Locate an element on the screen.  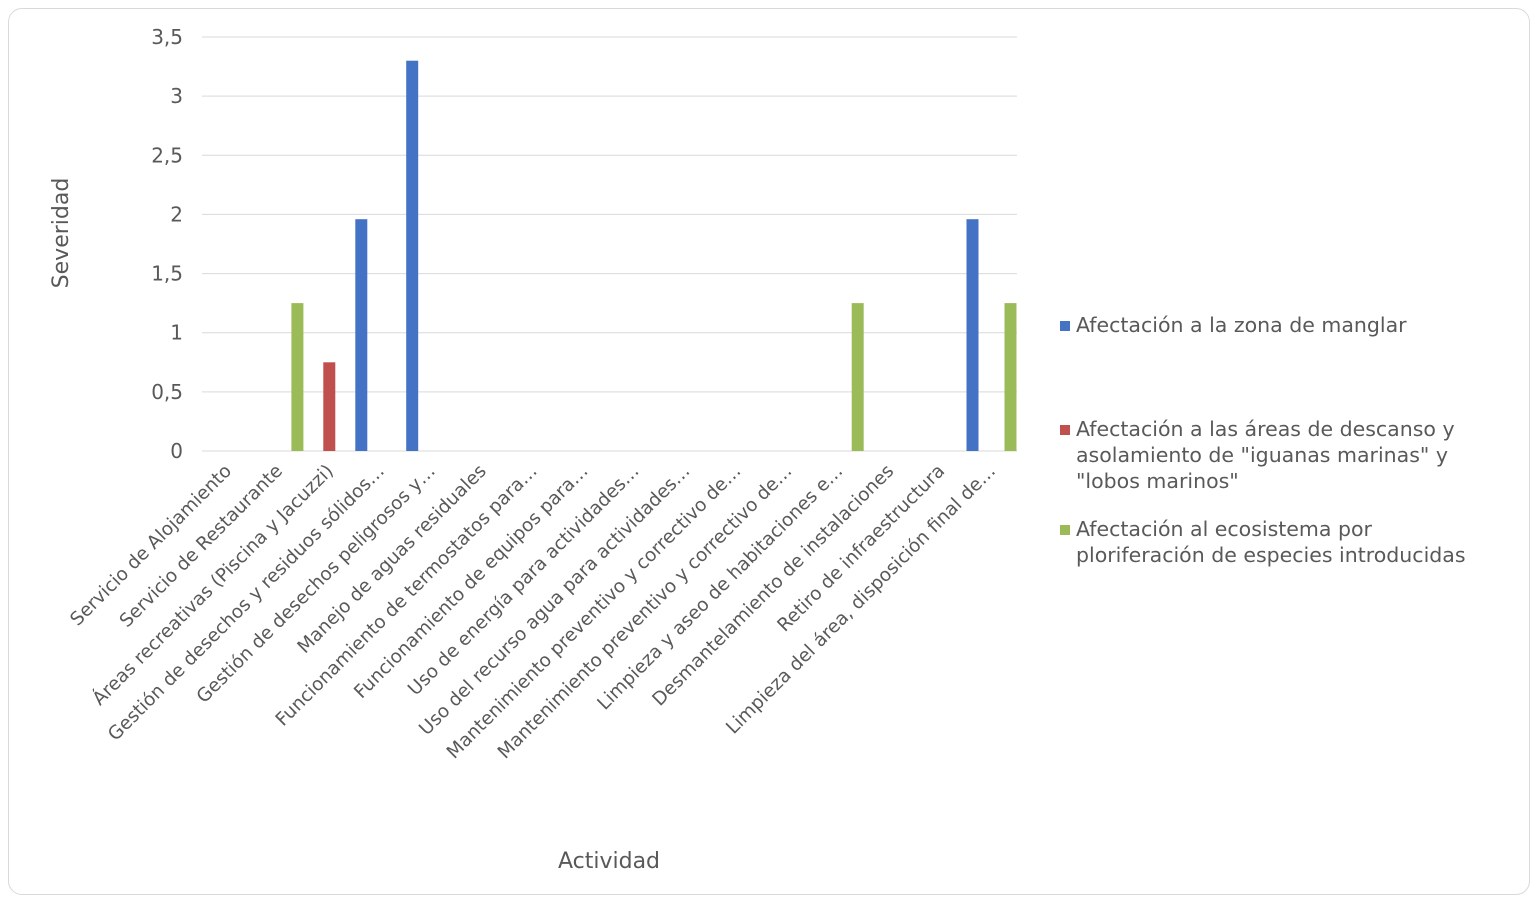
y-axis-title: Severidad is located at coordinates (61, 233).